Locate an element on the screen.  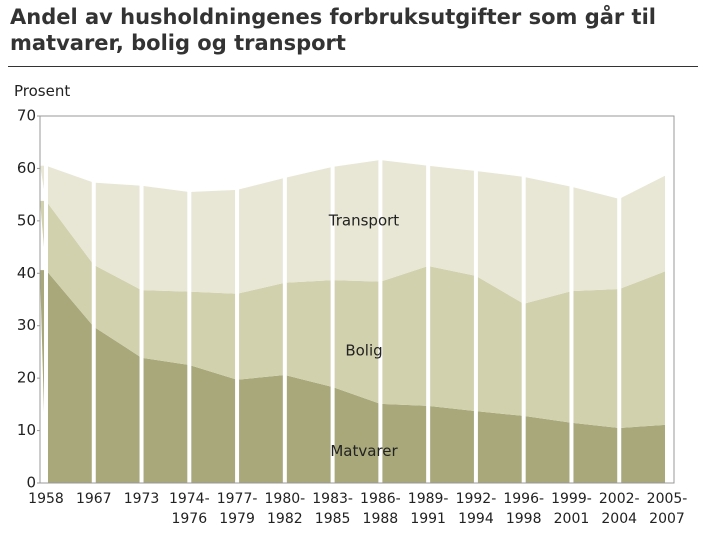
y-tick-label: 20 is located at coordinates (26, 378).